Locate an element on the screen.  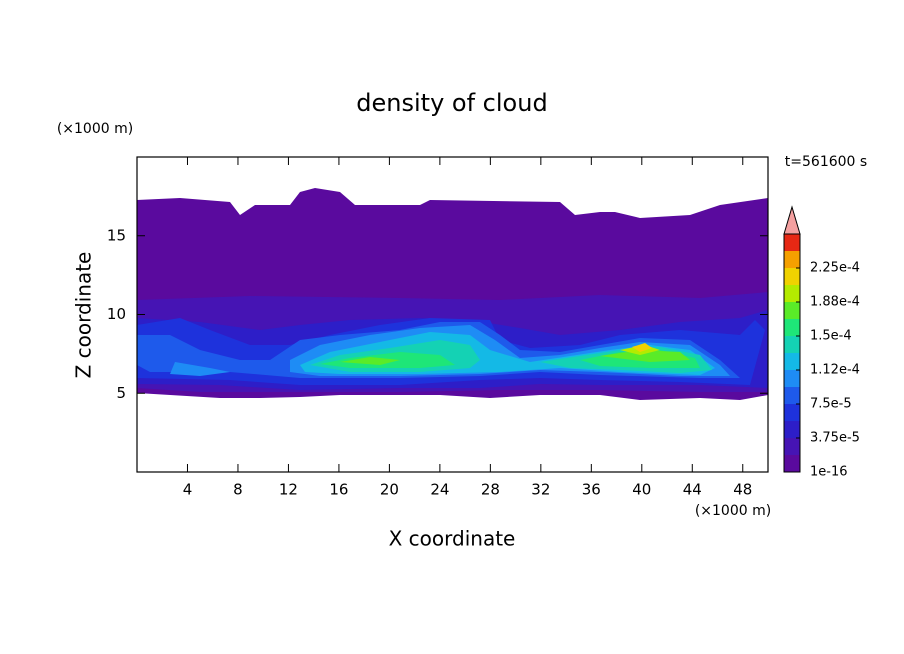
time-label: t=561600 s is located at coordinates (826, 162).